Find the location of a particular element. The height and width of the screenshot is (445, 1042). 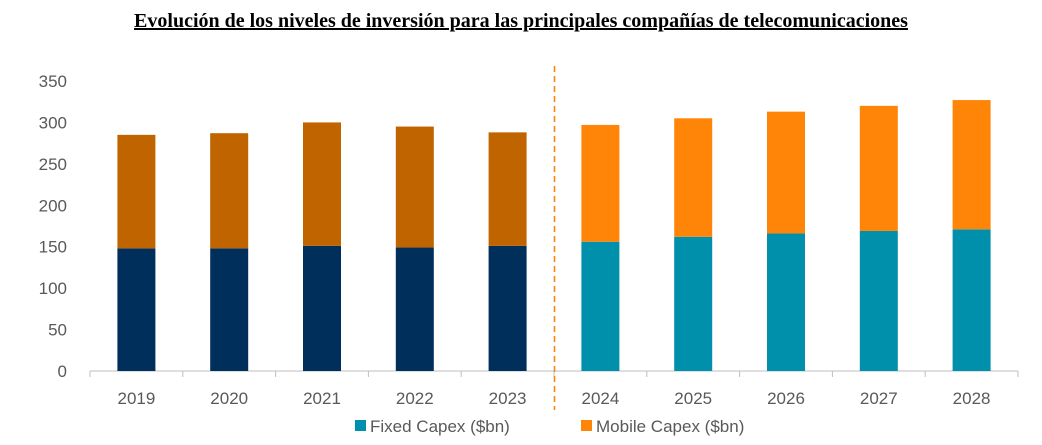

y-tick-label: 100 is located at coordinates (53, 288).